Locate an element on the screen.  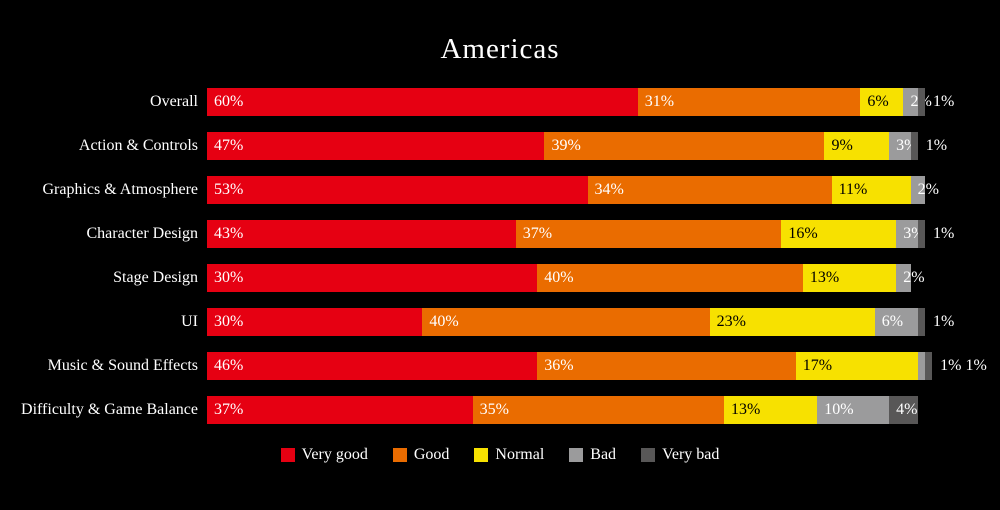
bar-segment-bad: 10% is located at coordinates (853, 410).